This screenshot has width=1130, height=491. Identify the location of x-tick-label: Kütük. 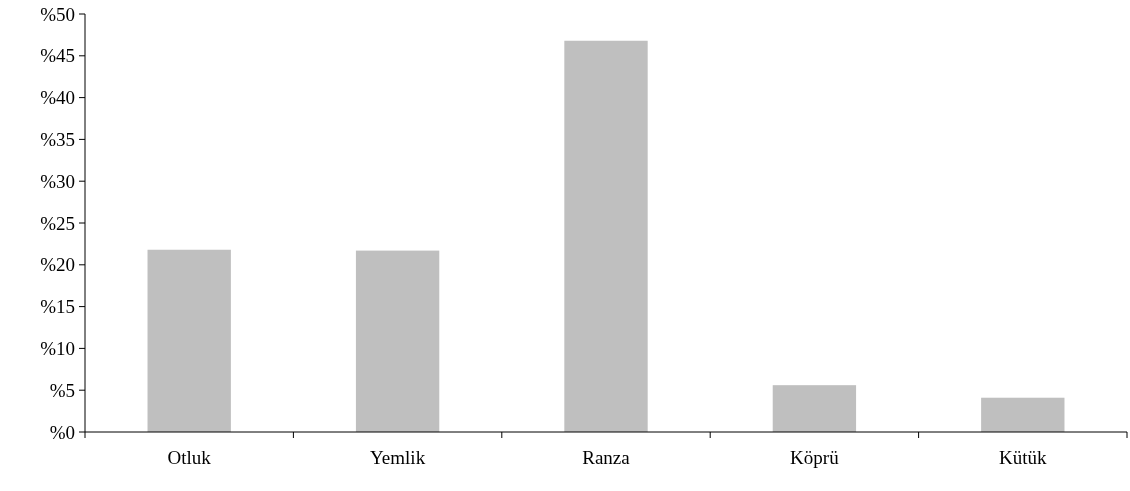
(1023, 457).